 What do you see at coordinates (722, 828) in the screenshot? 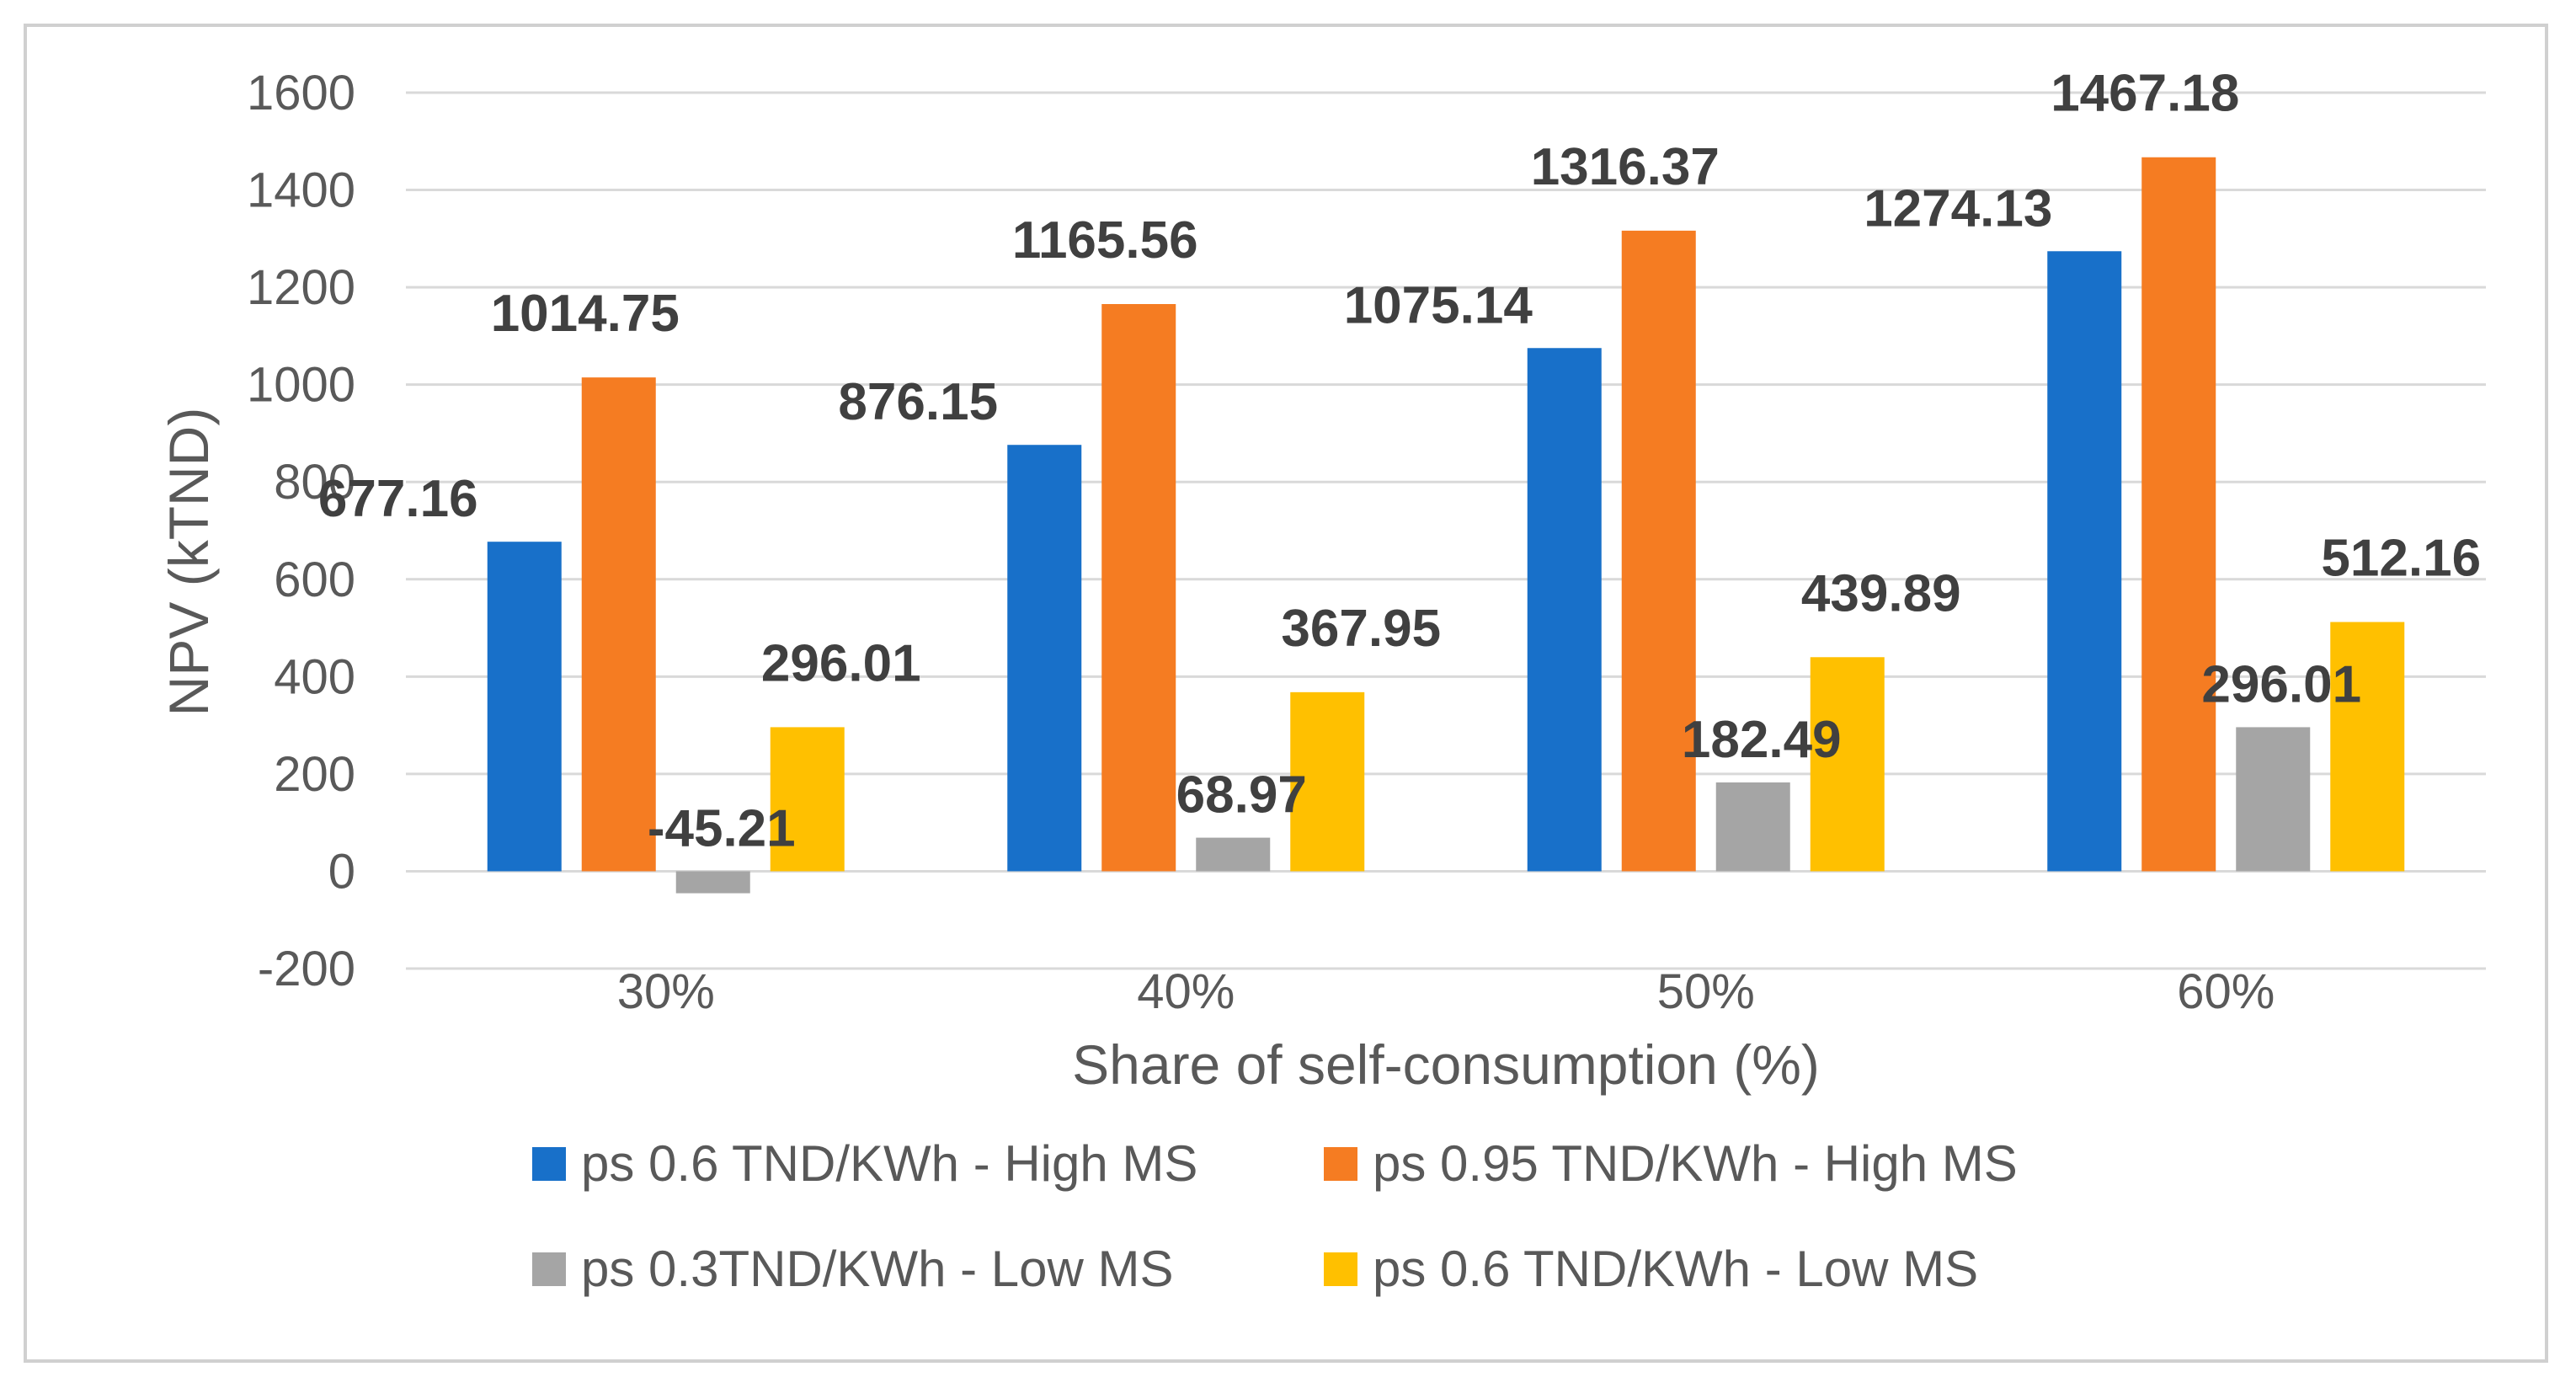
I see `data-label: -45.21` at bounding box center [722, 828].